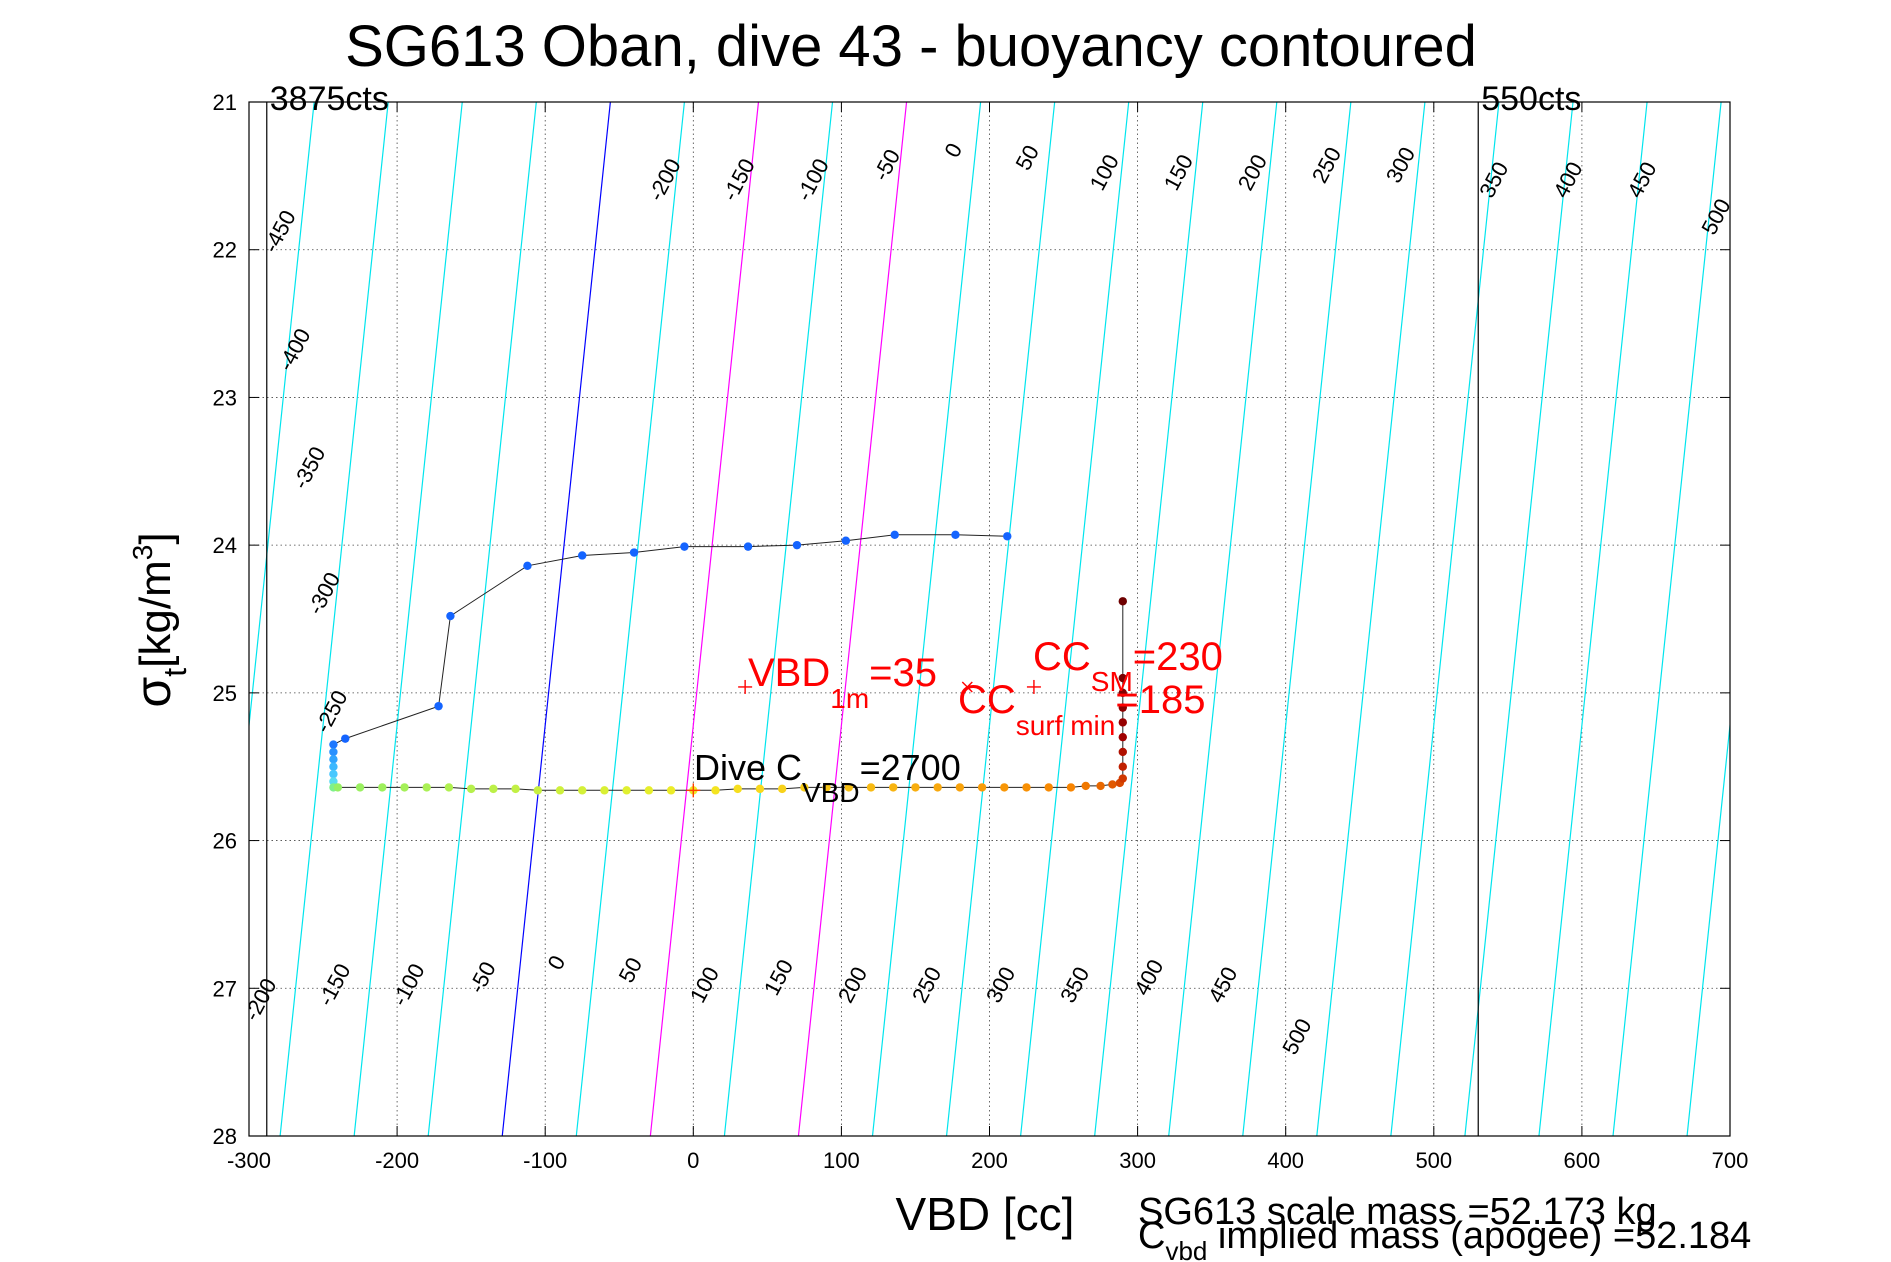  What do you see at coordinates (1074, 985) in the screenshot?
I see `contour-label-bottom: 350` at bounding box center [1074, 985].